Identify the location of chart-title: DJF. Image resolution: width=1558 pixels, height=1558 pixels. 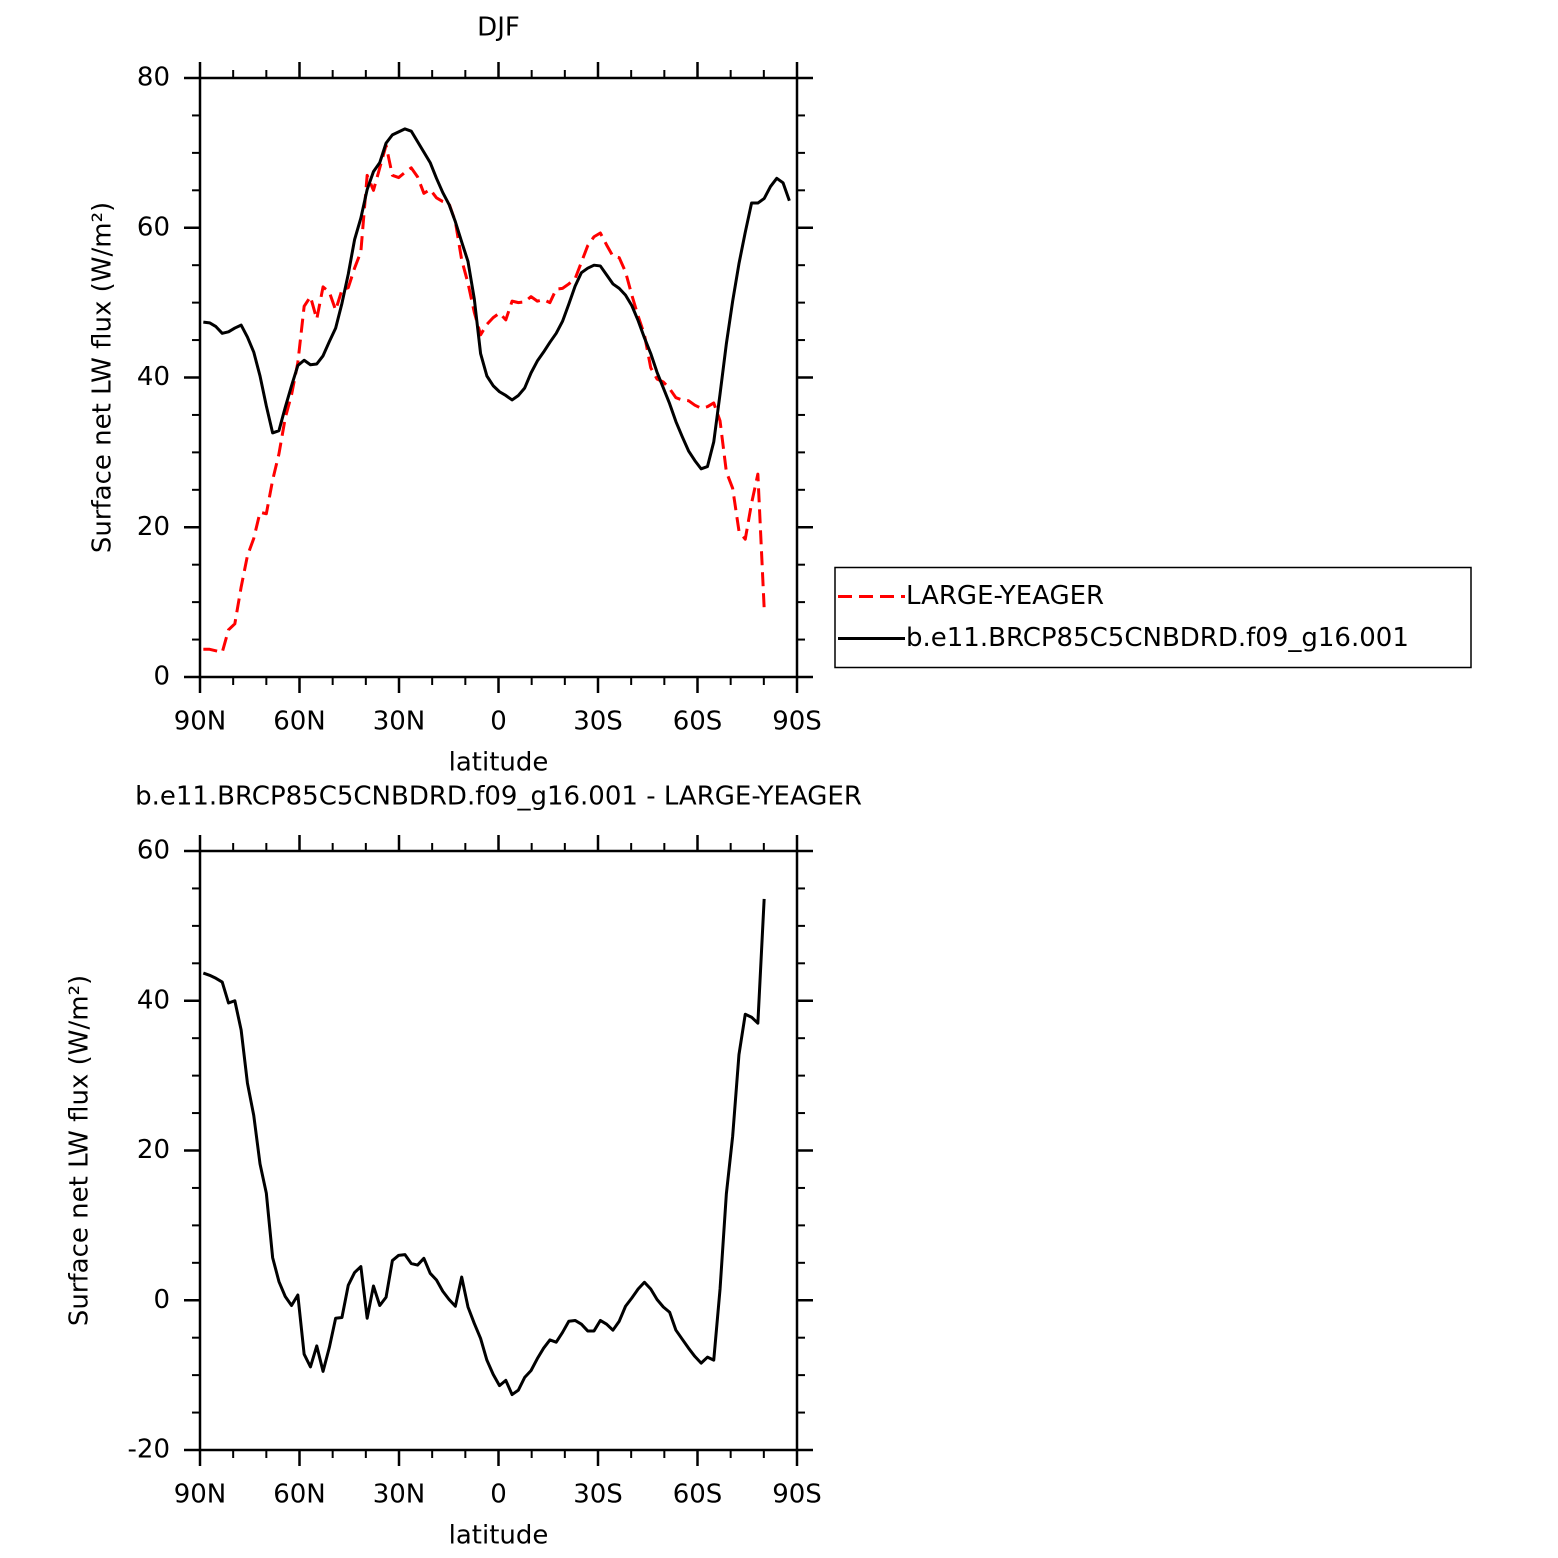
(498, 28).